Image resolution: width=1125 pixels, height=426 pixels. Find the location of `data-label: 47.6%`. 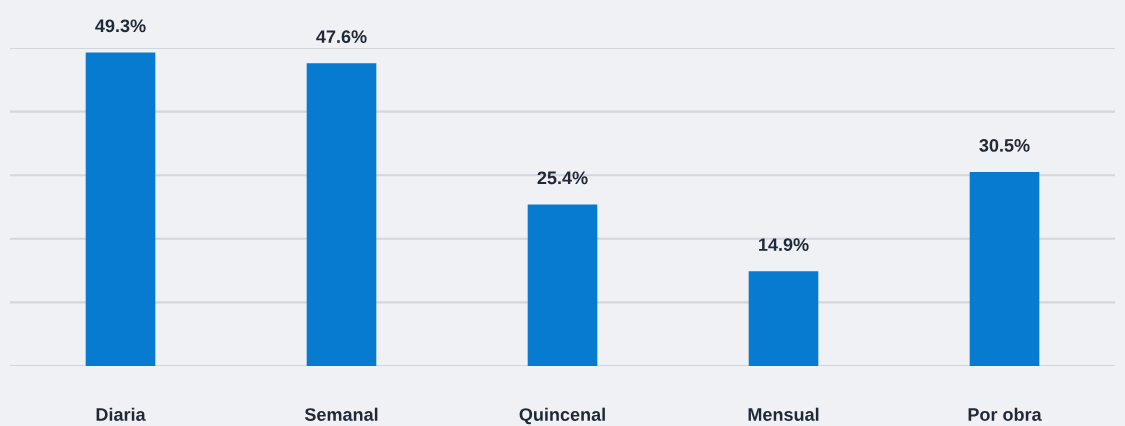

data-label: 47.6% is located at coordinates (341, 37).